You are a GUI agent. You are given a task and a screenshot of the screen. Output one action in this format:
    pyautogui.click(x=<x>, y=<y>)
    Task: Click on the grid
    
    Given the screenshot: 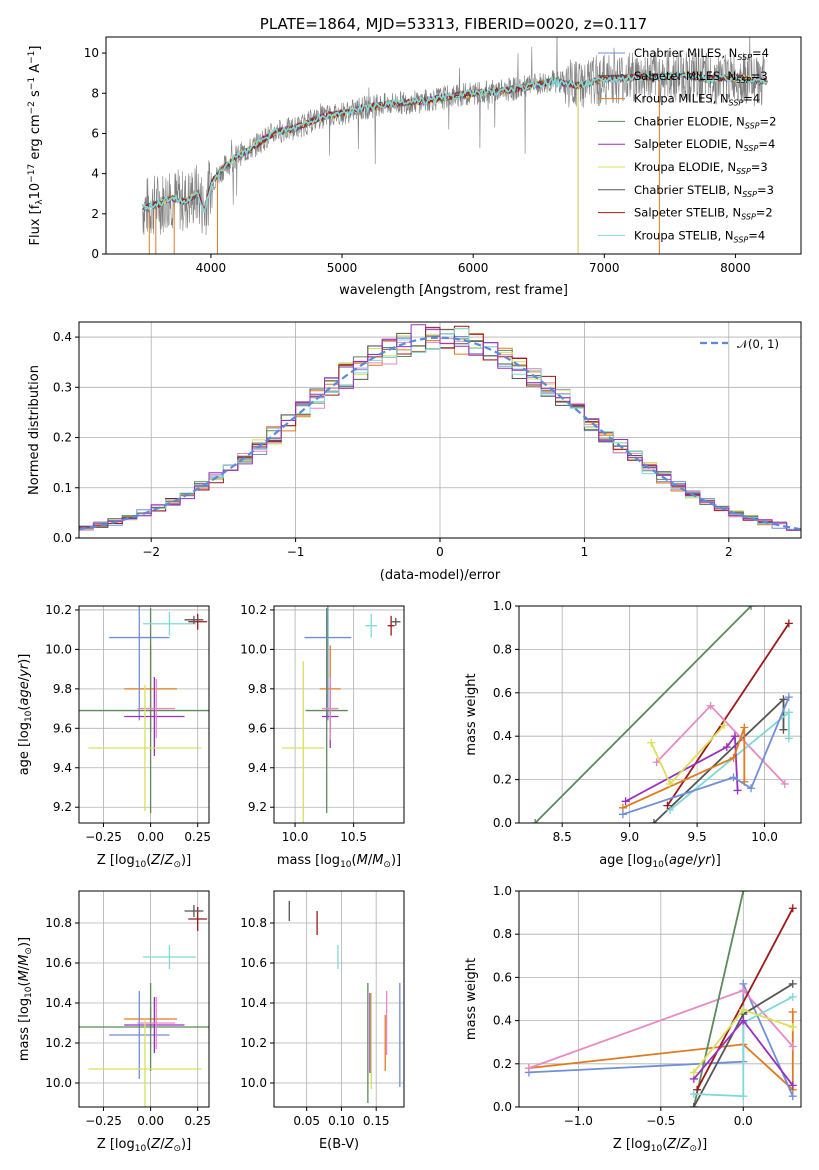 What is the action you would take?
    pyautogui.click(x=144, y=714)
    